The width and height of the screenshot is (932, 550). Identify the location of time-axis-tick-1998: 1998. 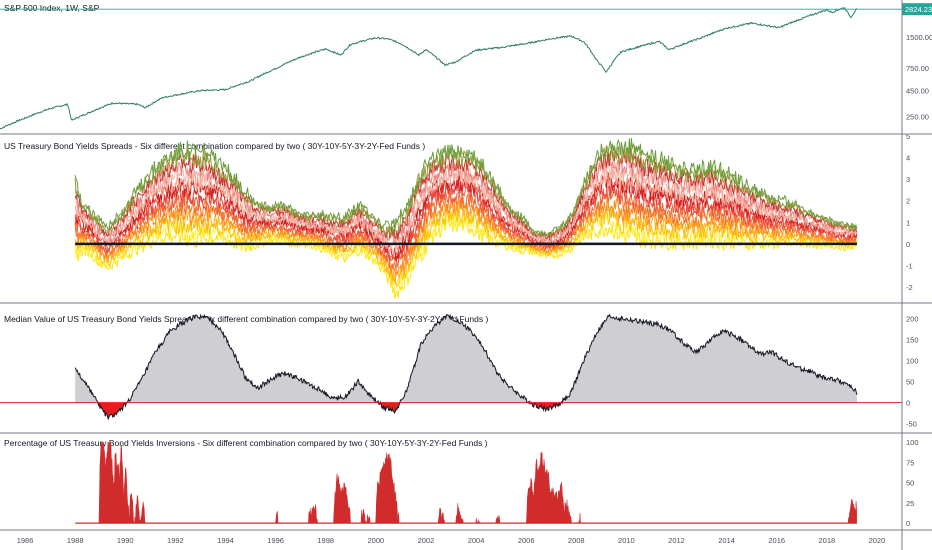
(325, 540).